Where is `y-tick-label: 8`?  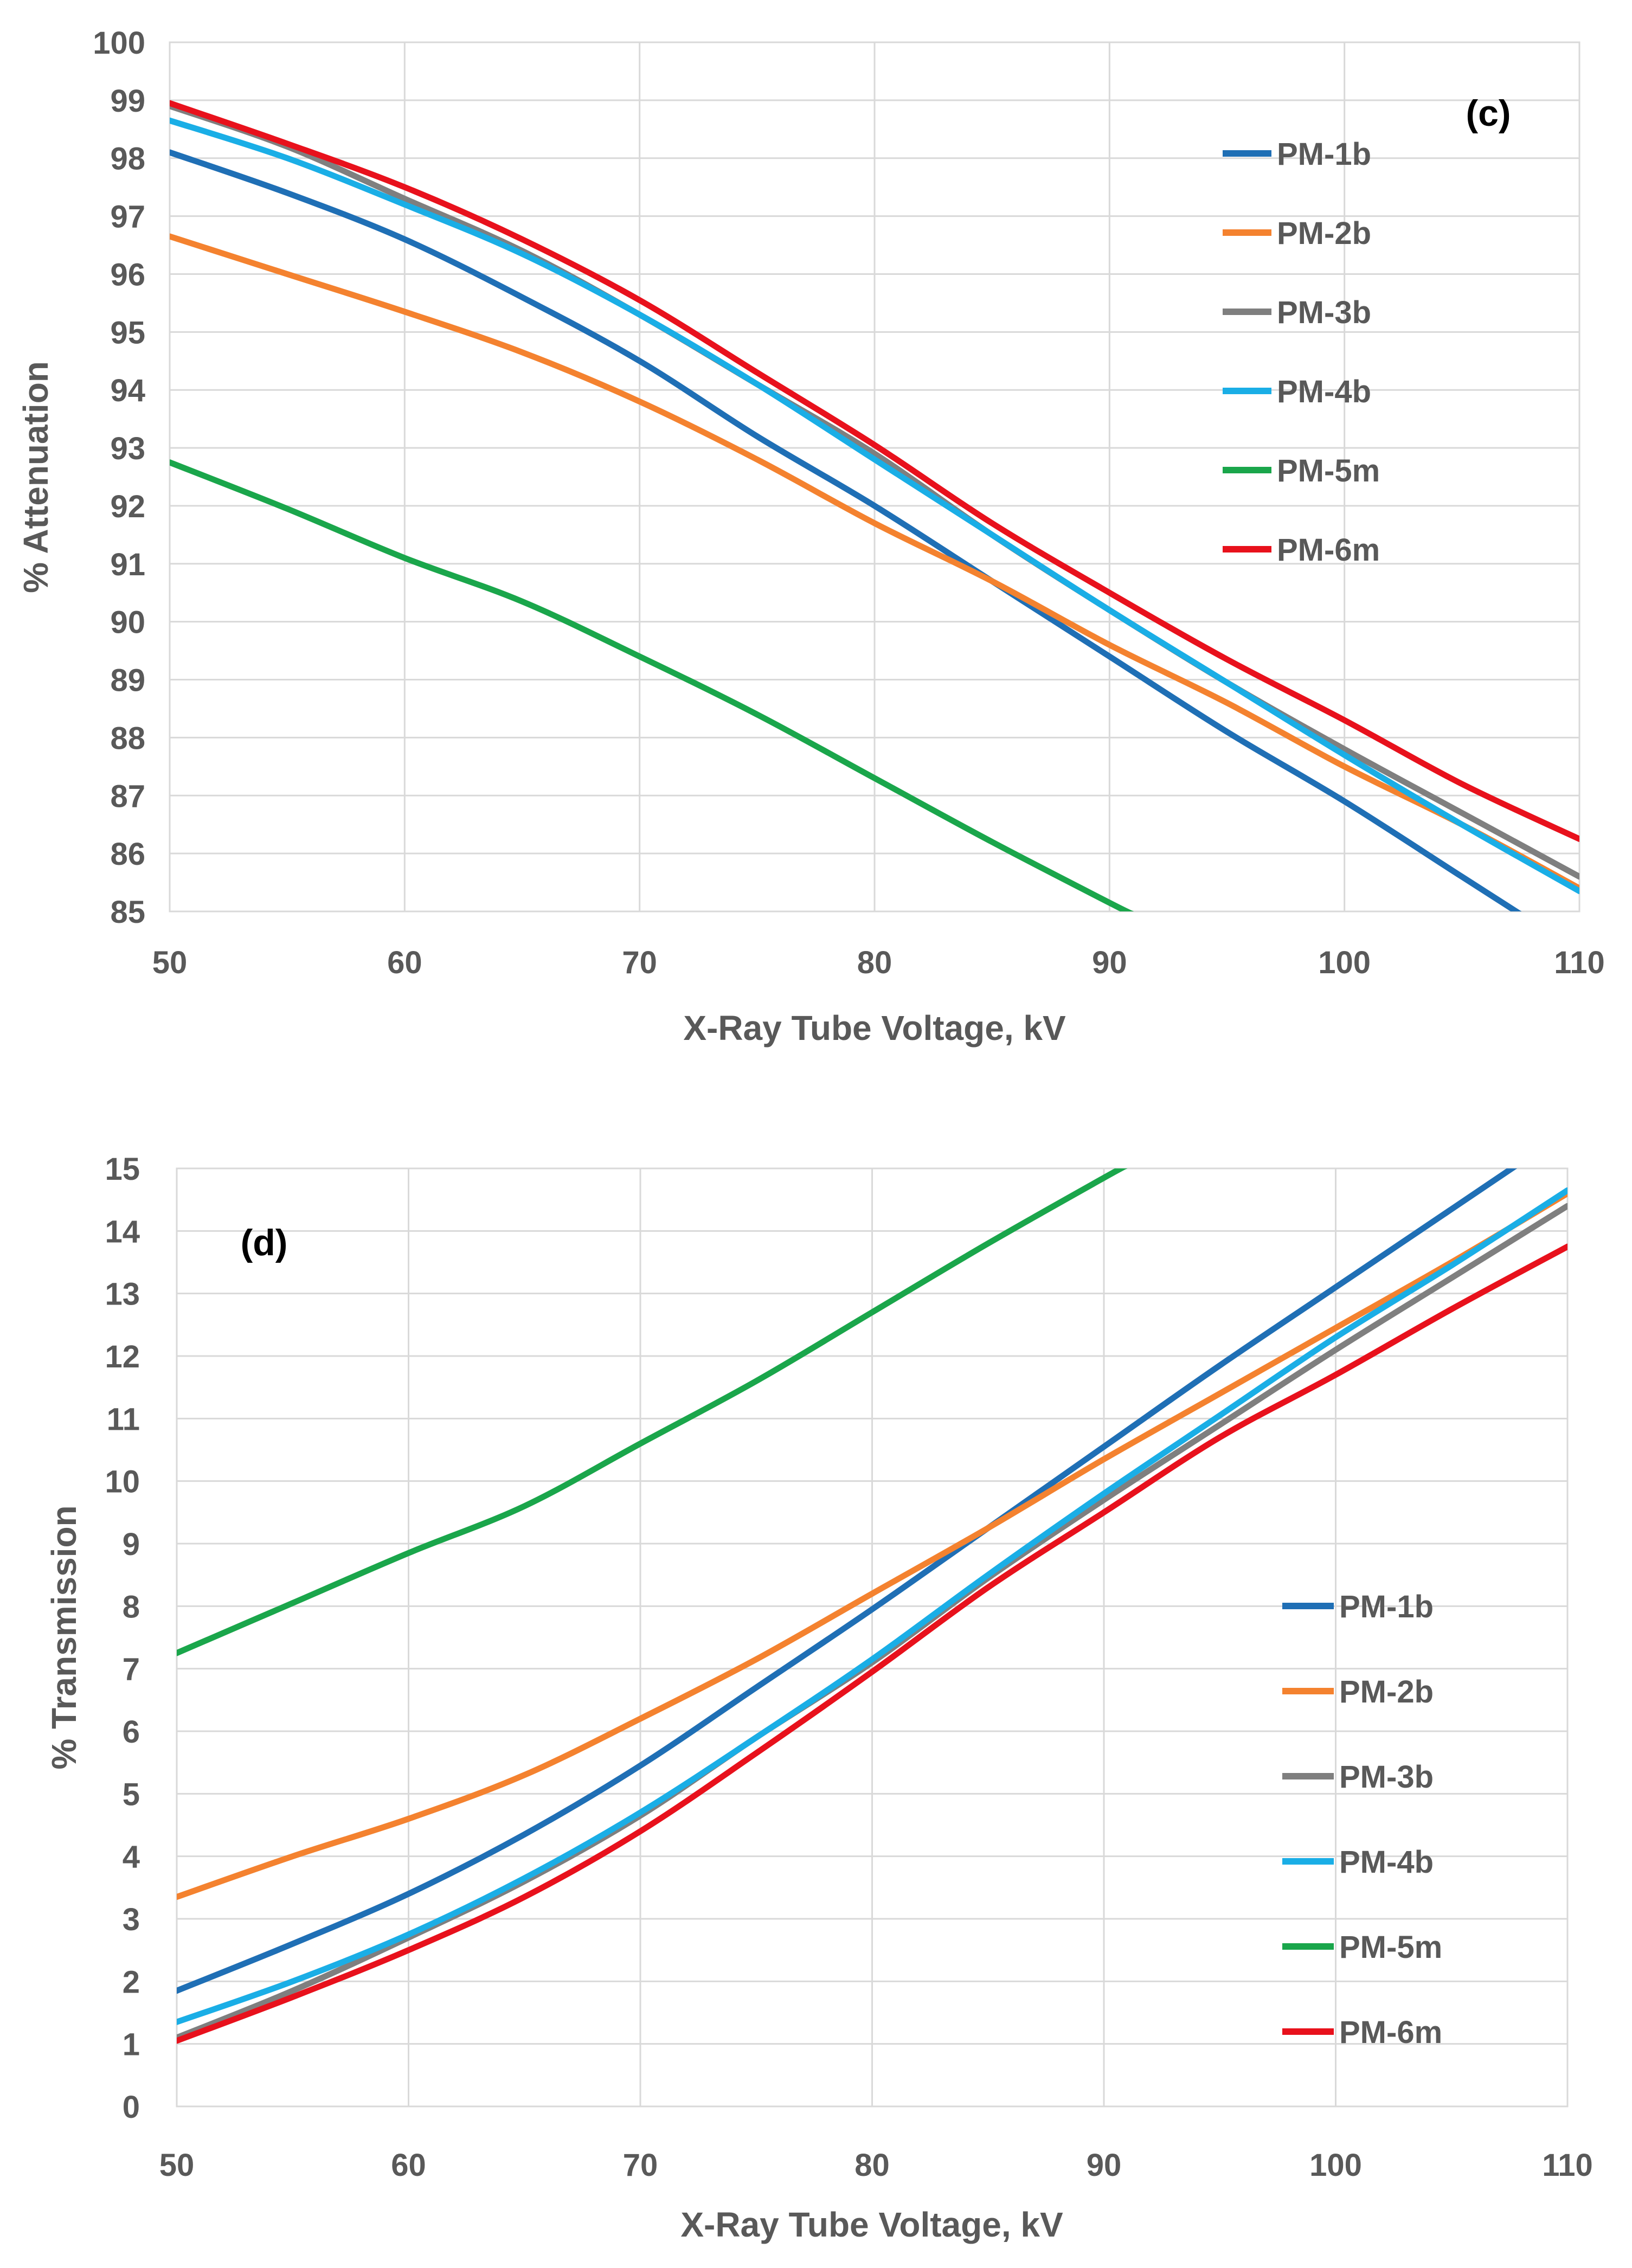
y-tick-label: 8 is located at coordinates (131, 1606).